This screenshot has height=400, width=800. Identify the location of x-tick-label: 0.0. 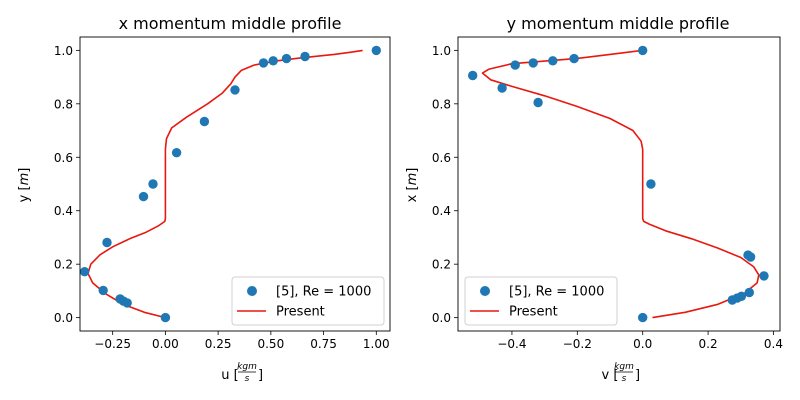
(642, 344).